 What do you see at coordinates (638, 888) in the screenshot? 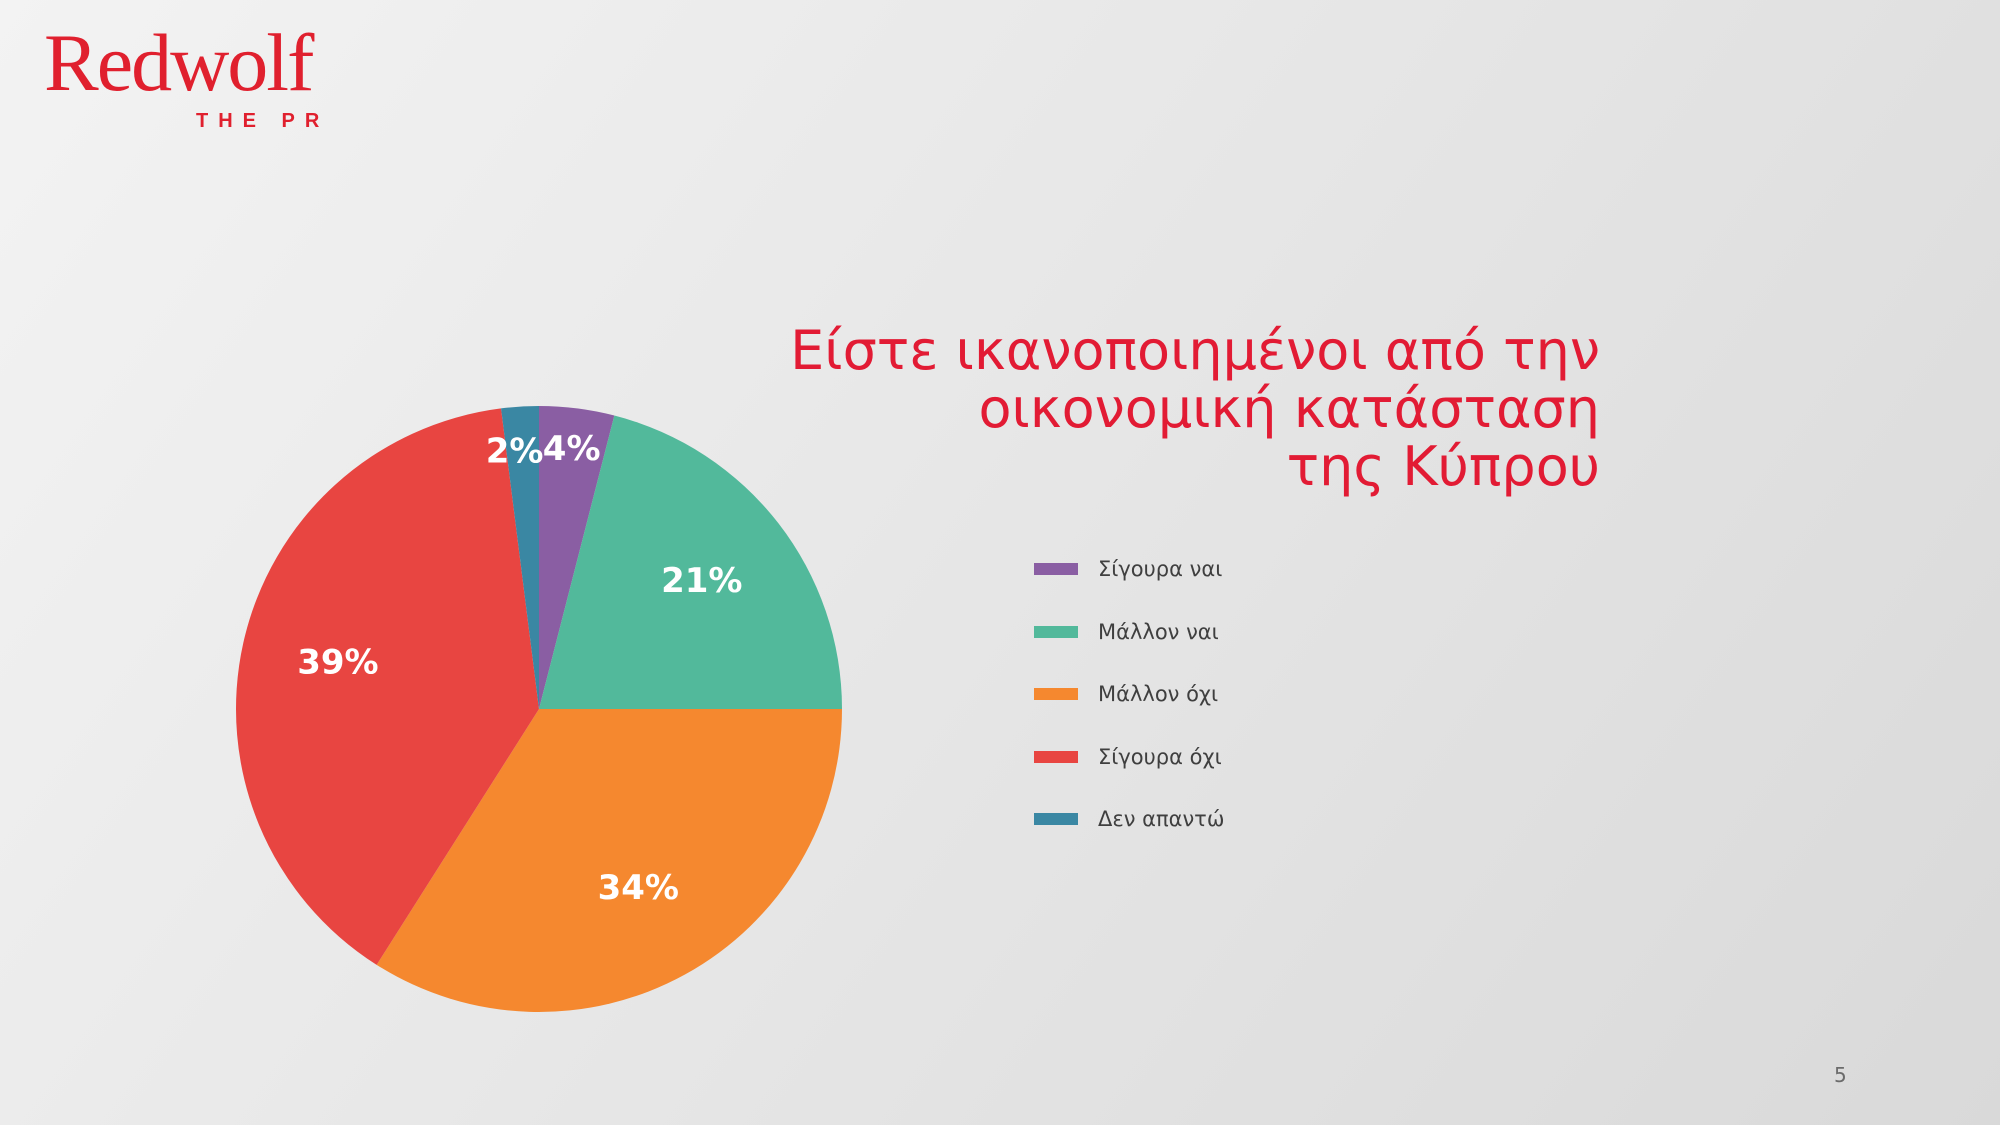
I see `pie-slice-label: 34%` at bounding box center [638, 888].